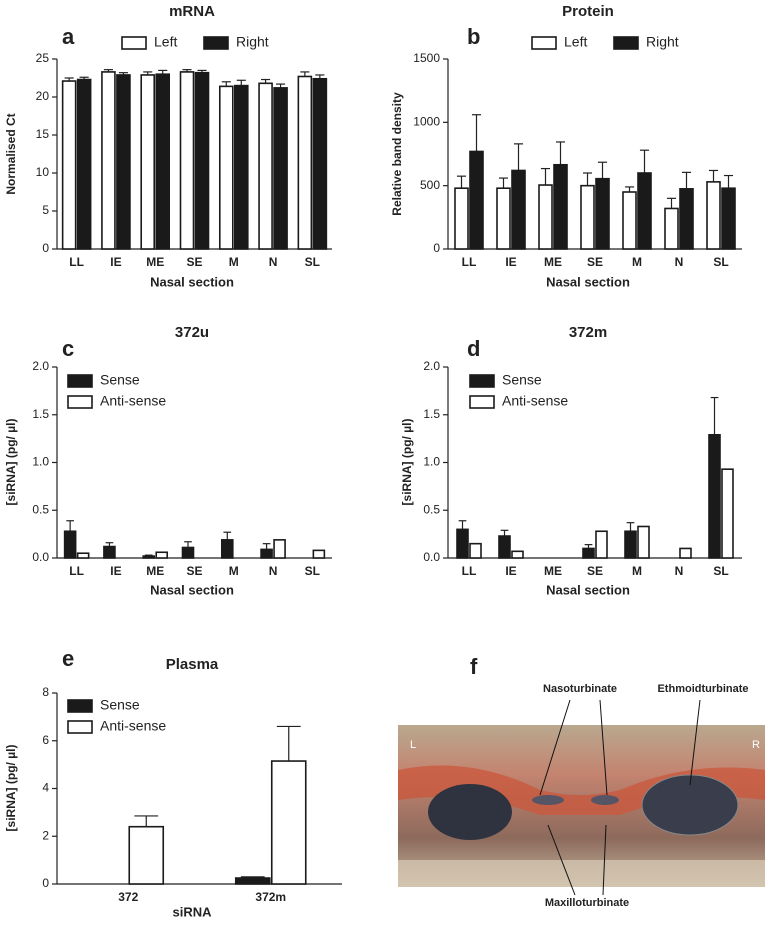  What do you see at coordinates (192, 911) in the screenshot?
I see `x-axis-label: siRNA` at bounding box center [192, 911].